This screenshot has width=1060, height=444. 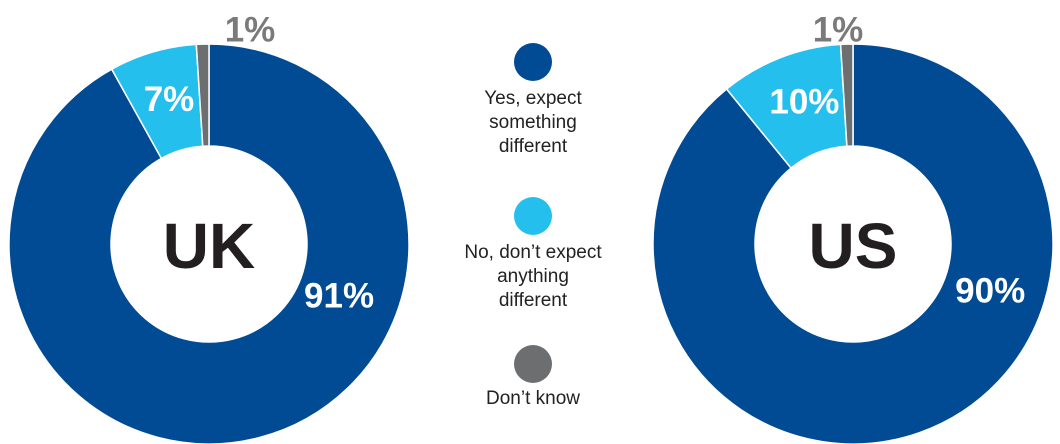 What do you see at coordinates (533, 276) in the screenshot?
I see `legend-label: anything` at bounding box center [533, 276].